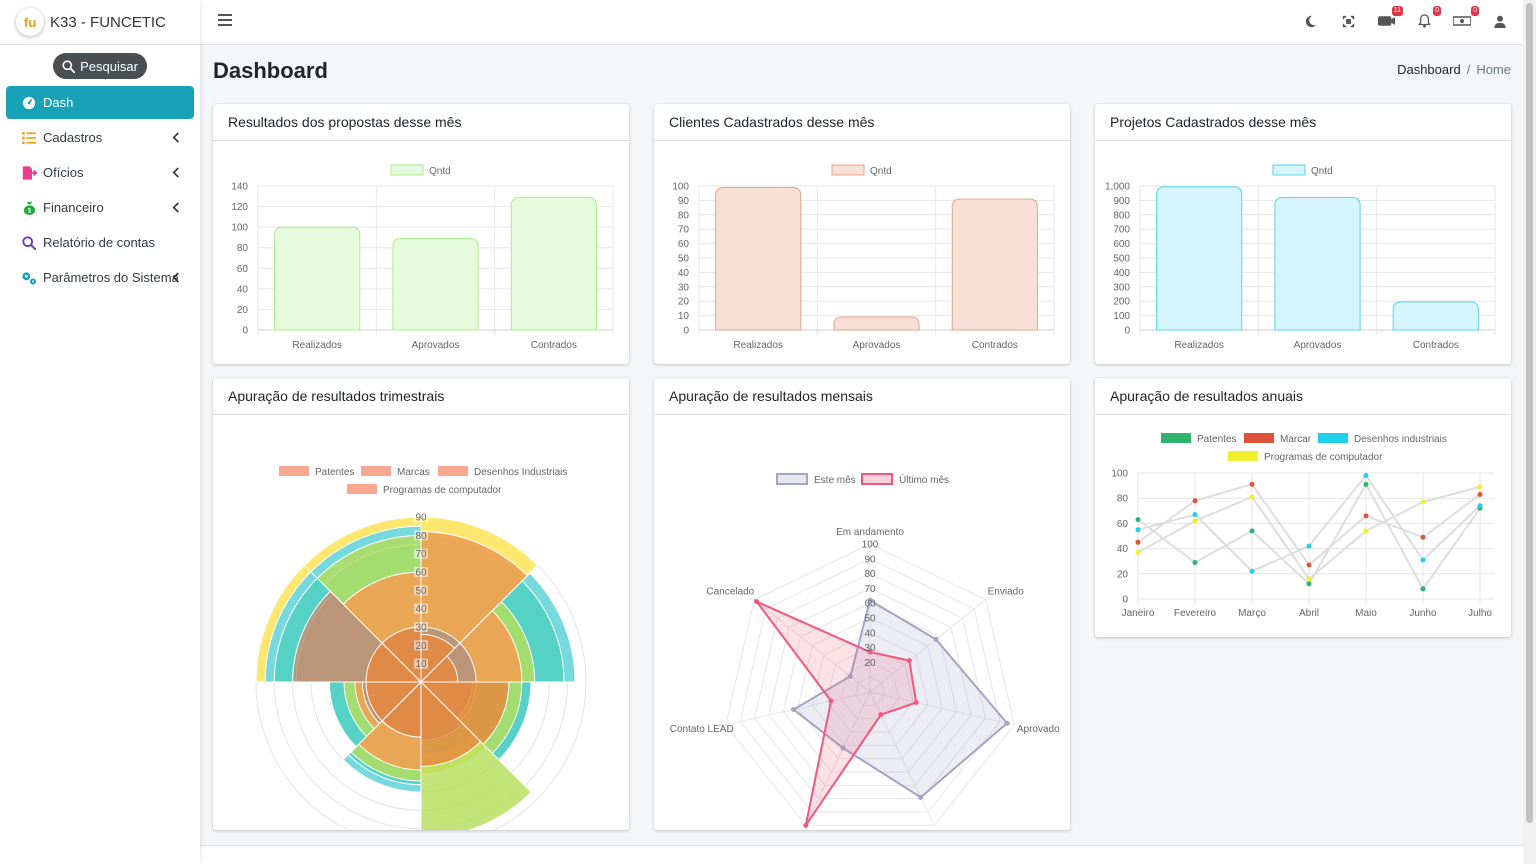 This screenshot has width=1536, height=864. What do you see at coordinates (1119, 474) in the screenshot?
I see `y-tick-label: 100` at bounding box center [1119, 474].